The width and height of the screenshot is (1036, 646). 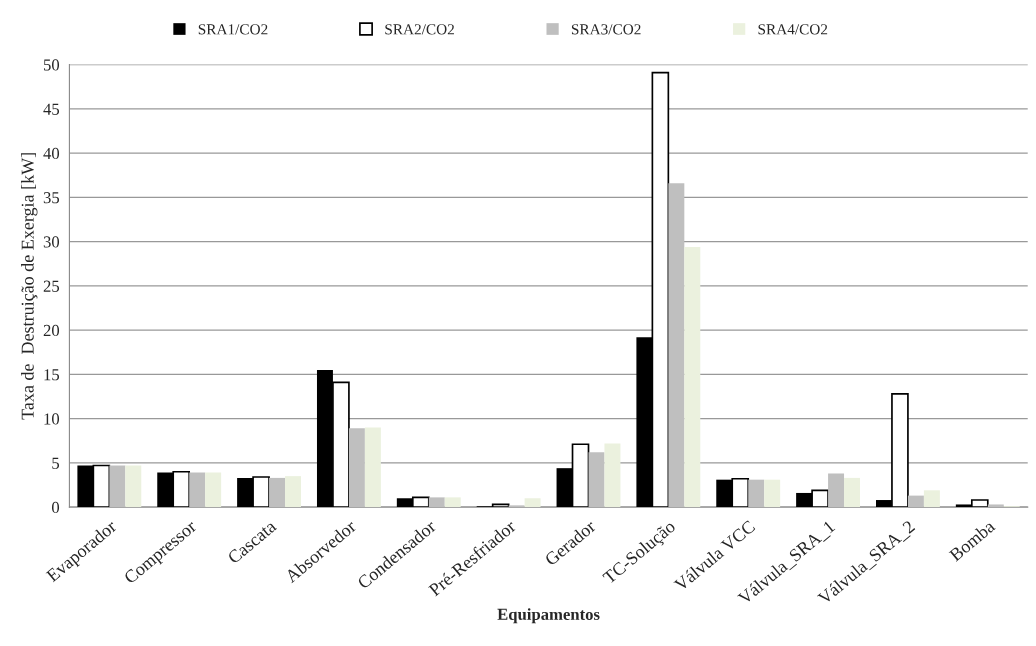 What do you see at coordinates (56, 463) in the screenshot?
I see `y-tick-label: 5` at bounding box center [56, 463].